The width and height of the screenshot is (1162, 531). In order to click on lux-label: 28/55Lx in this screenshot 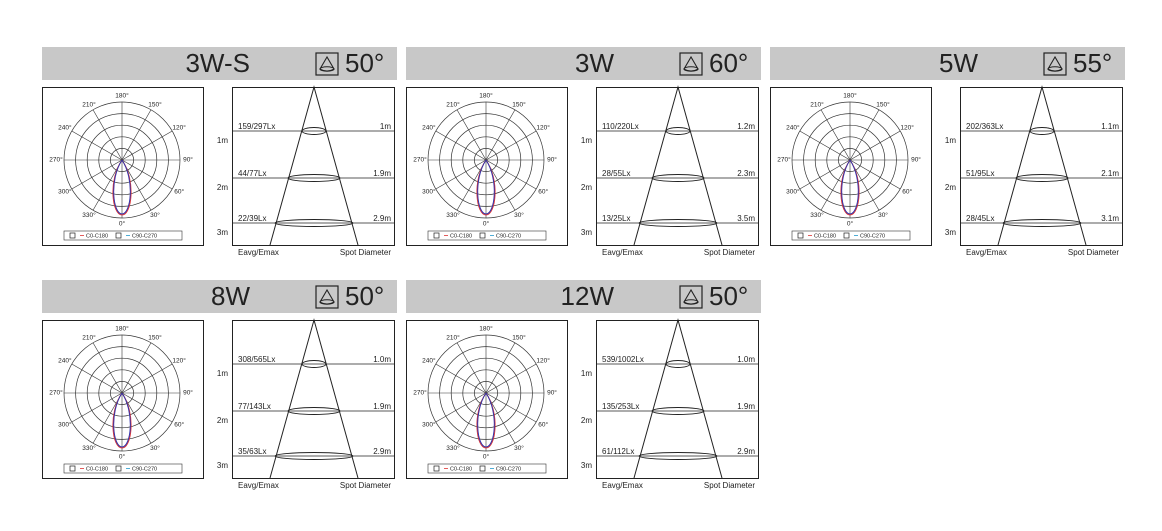, I will do `click(616, 173)`.